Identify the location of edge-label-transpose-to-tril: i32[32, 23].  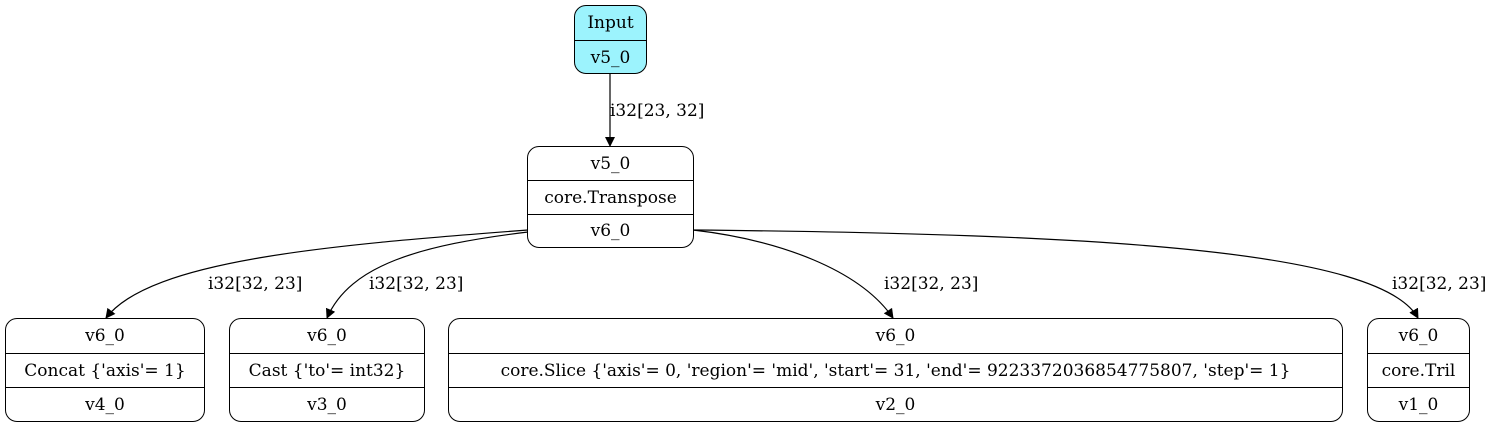
(1439, 284).